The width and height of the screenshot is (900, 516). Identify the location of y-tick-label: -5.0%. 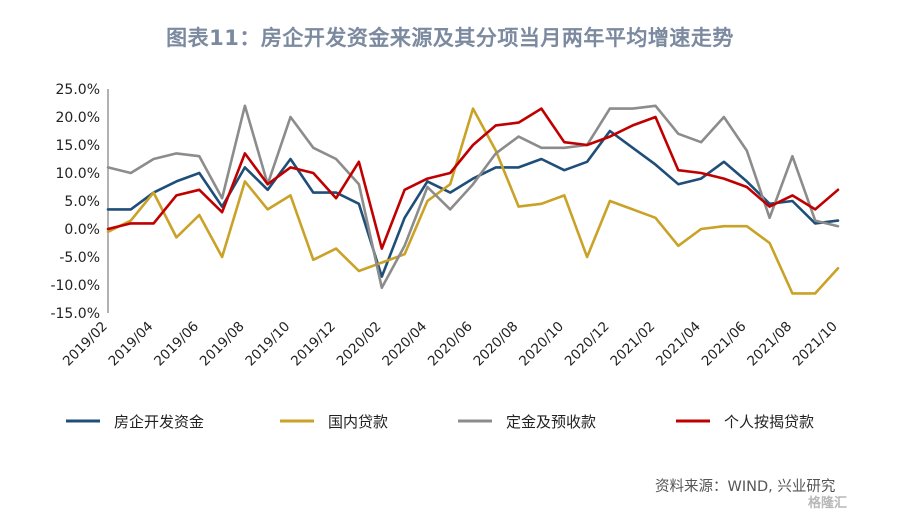
(79, 258).